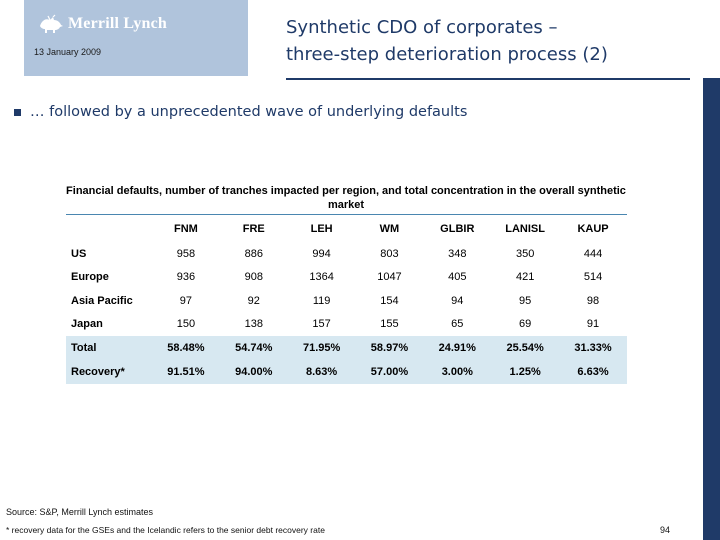 This screenshot has width=720, height=540. What do you see at coordinates (457, 228) in the screenshot?
I see `column-header: GLBIR` at bounding box center [457, 228].